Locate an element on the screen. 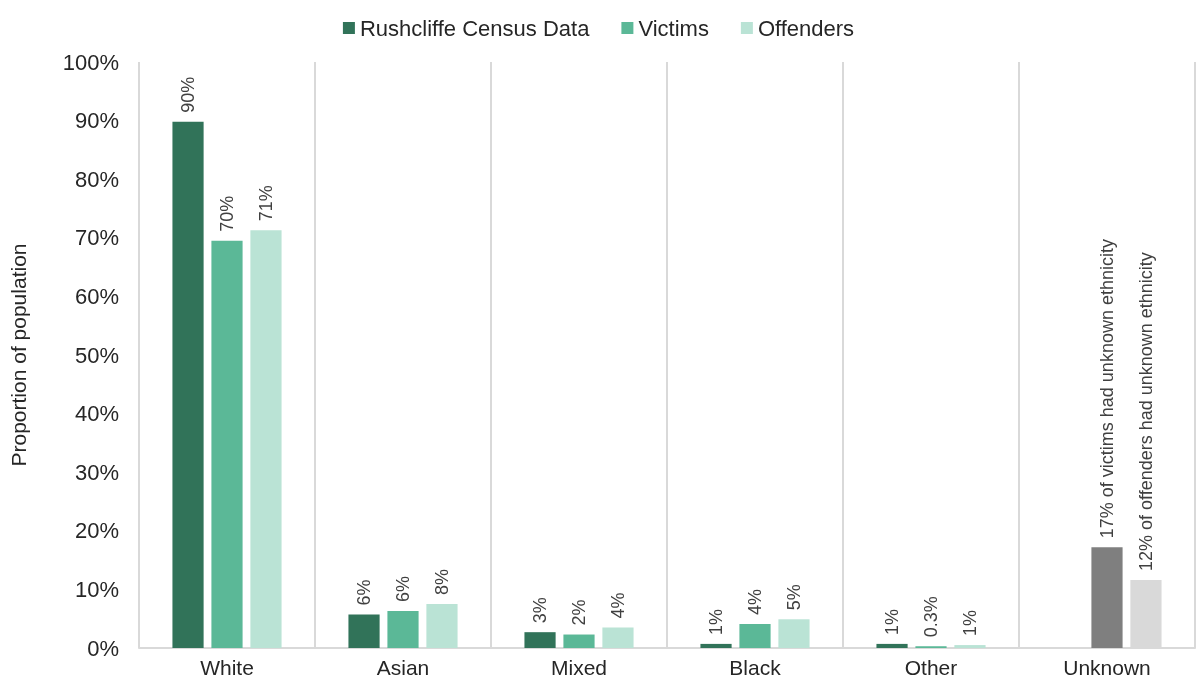 Image resolution: width=1197 pixels, height=684 pixels. y-tick-label: 0% is located at coordinates (103, 648).